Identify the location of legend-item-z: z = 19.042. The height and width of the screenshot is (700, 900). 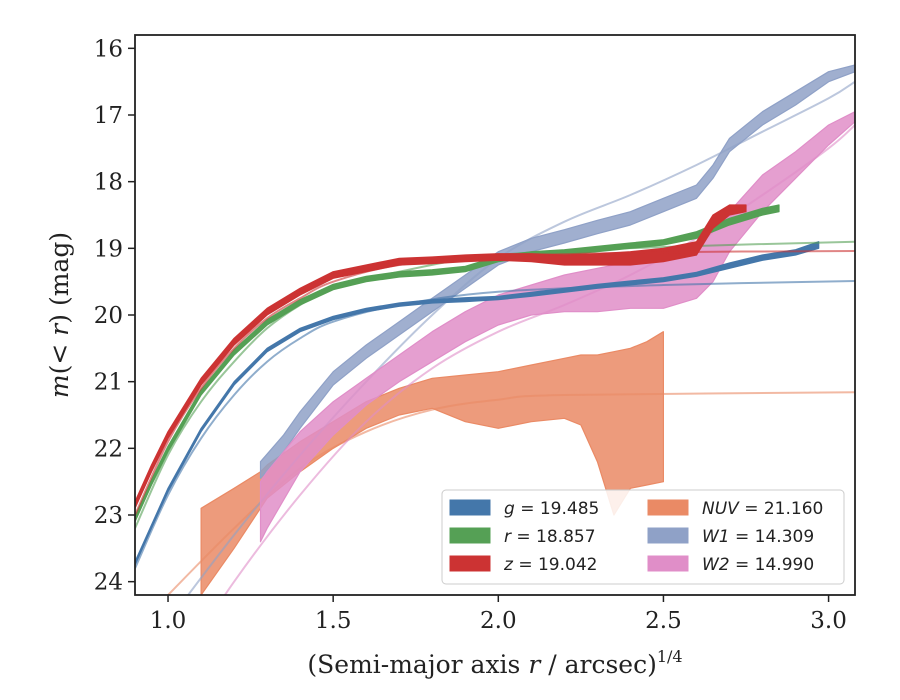
(523, 565).